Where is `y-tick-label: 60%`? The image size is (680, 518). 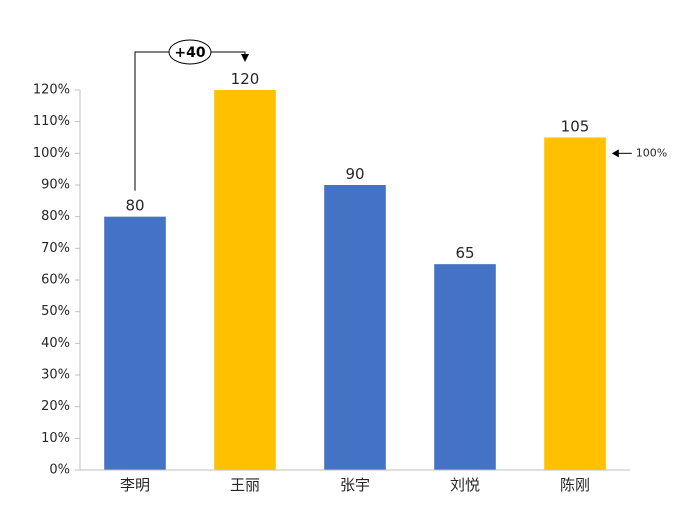
y-tick-label: 60% is located at coordinates (55, 280).